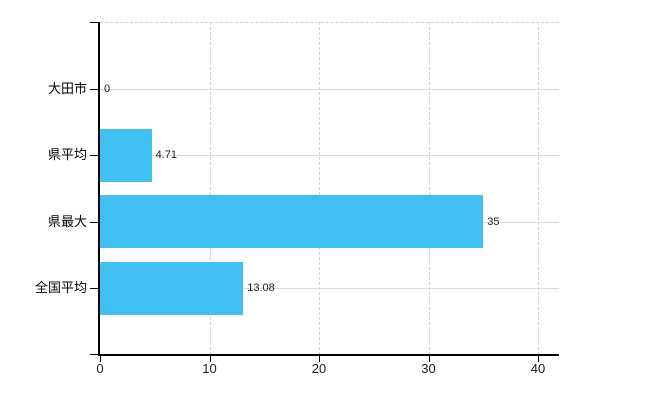  What do you see at coordinates (538, 368) in the screenshot?
I see `x-tick-label: 40` at bounding box center [538, 368].